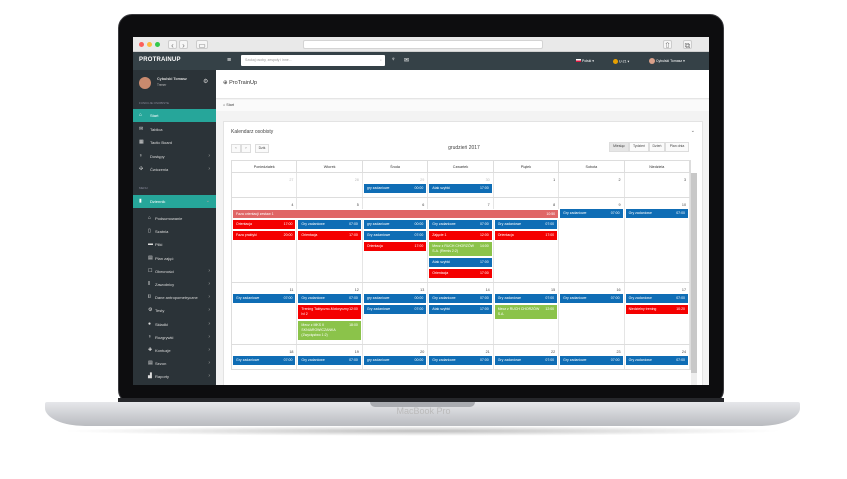 The height and width of the screenshot is (479, 847). What do you see at coordinates (313, 60) in the screenshot?
I see `search-input: Szukaj osoby, zespoły i inne... ⌕` at bounding box center [313, 60].